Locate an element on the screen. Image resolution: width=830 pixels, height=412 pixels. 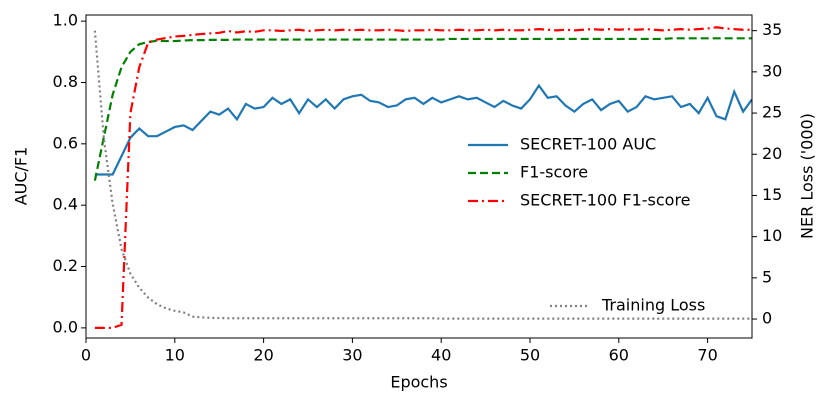
y2-tick-label: 15 is located at coordinates (772, 194).